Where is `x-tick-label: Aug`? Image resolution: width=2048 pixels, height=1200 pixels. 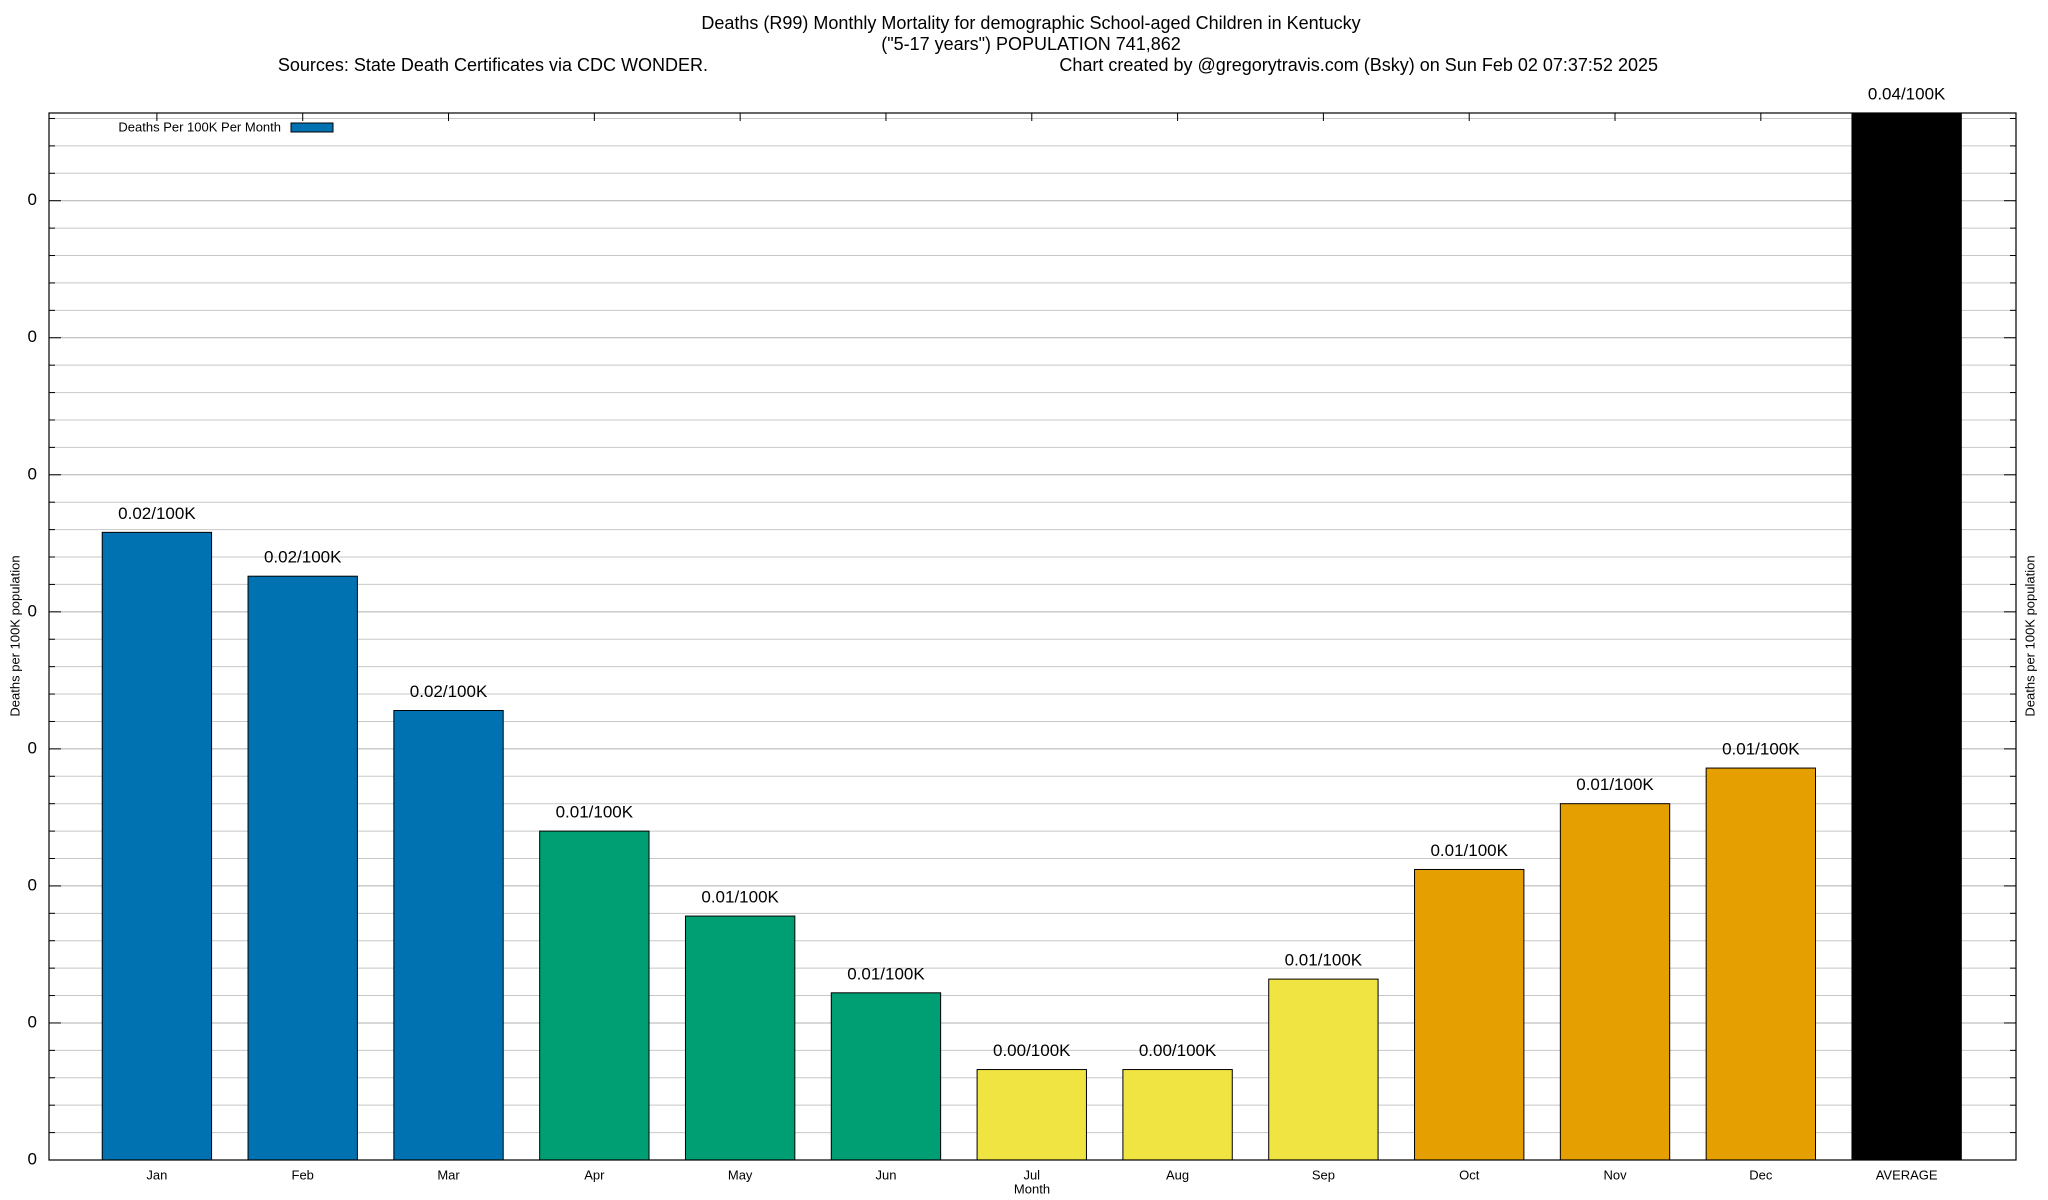 x-tick-label: Aug is located at coordinates (1177, 1174).